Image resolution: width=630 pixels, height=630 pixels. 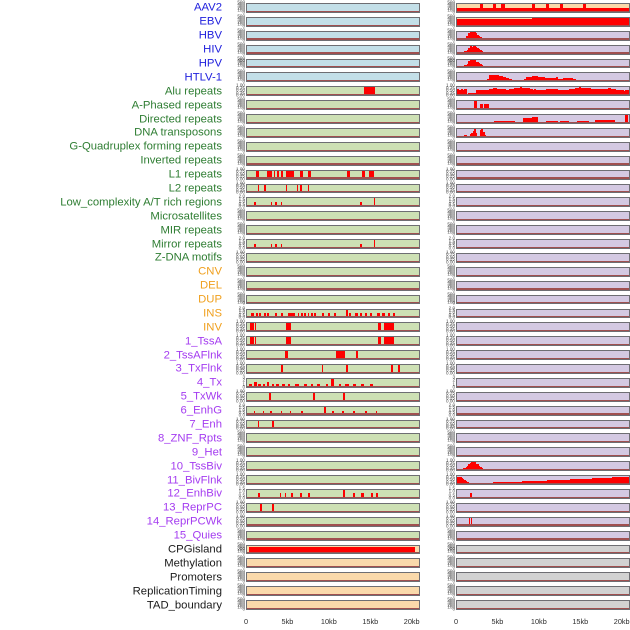 I want to click on track-label-9-het: 9_Het, so click(x=206, y=452).